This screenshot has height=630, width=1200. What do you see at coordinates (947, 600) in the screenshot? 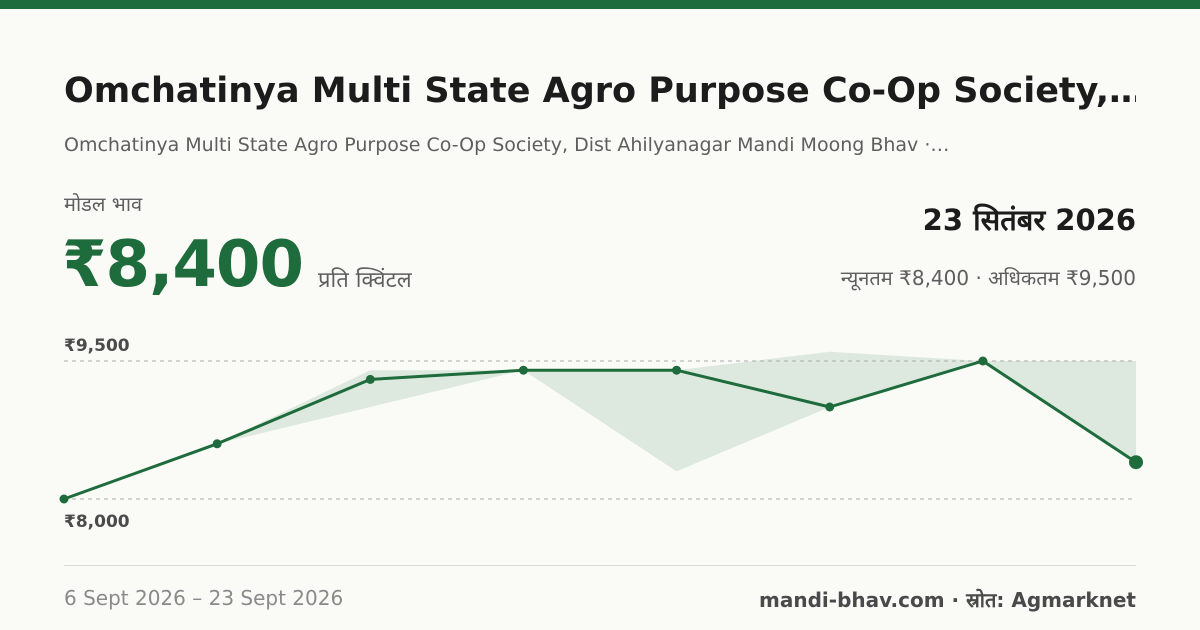
I see `footer-credit: mandi-bhav.com · स्रोत: Agmarknet` at bounding box center [947, 600].